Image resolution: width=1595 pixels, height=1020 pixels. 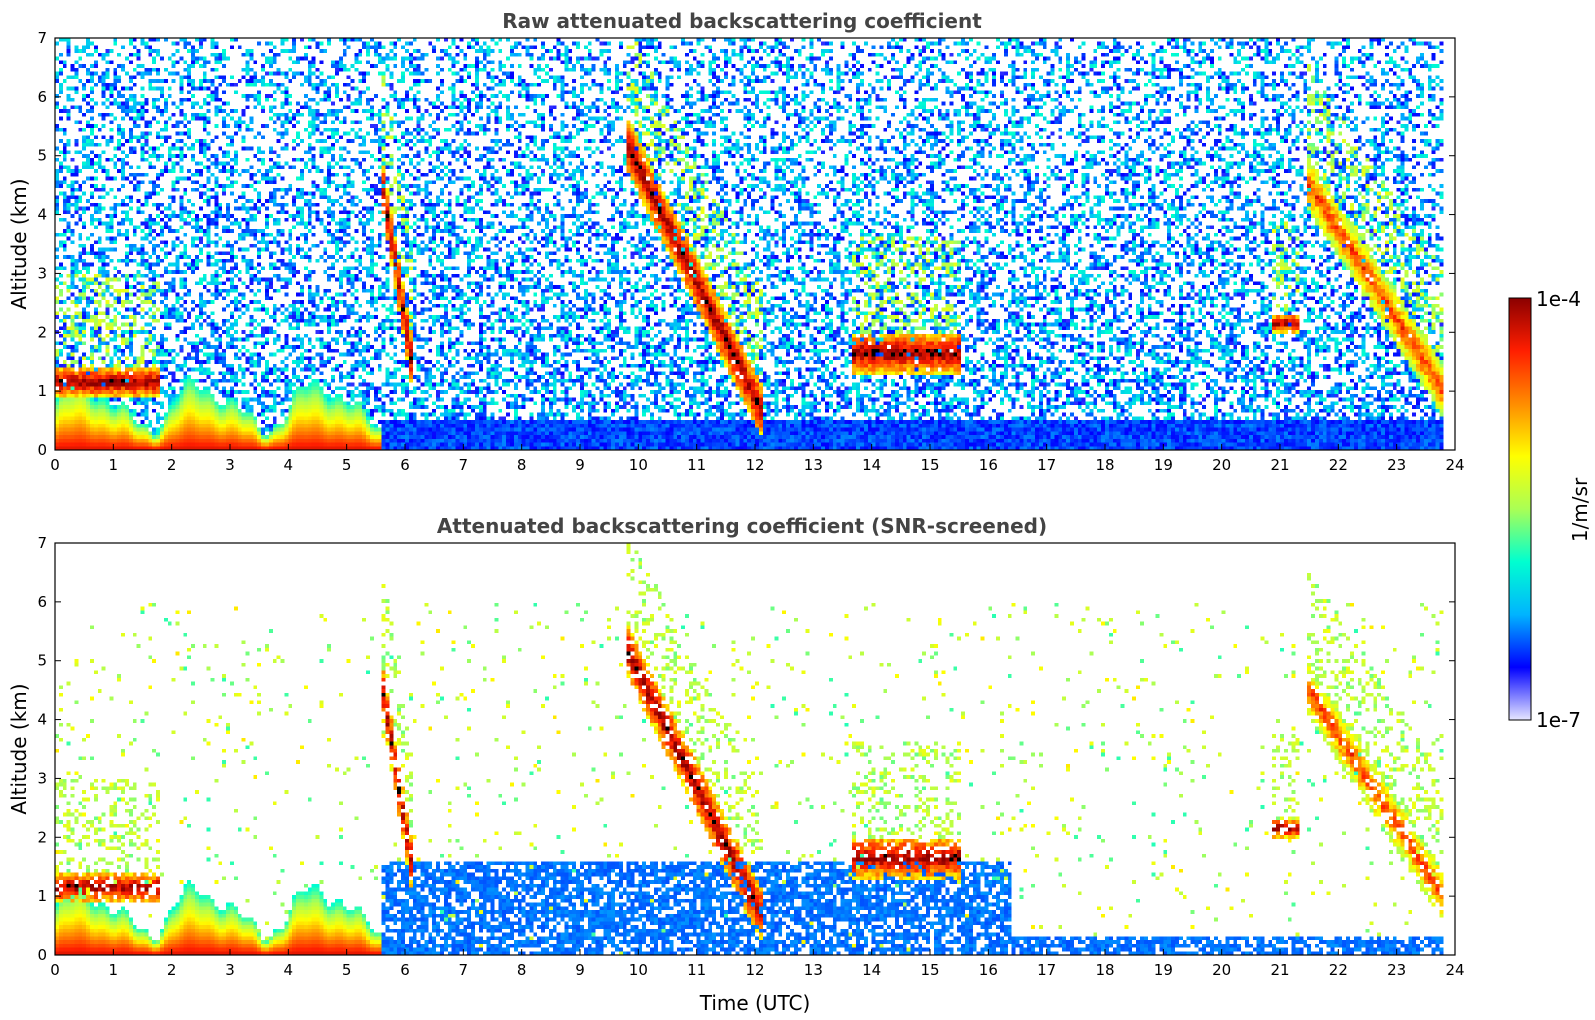 What do you see at coordinates (1558, 299) in the screenshot?
I see `colorbar-max-label: 1e-4` at bounding box center [1558, 299].